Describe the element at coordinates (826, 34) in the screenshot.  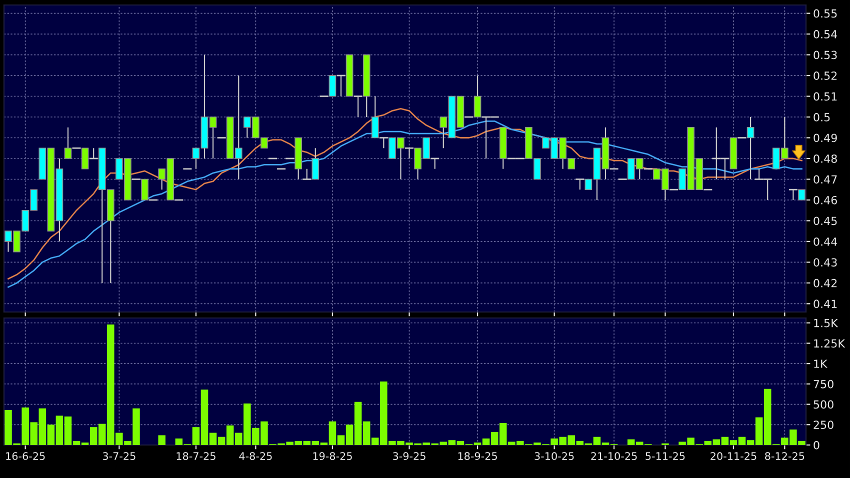
I see `y-tick-label: 0.54` at that location.